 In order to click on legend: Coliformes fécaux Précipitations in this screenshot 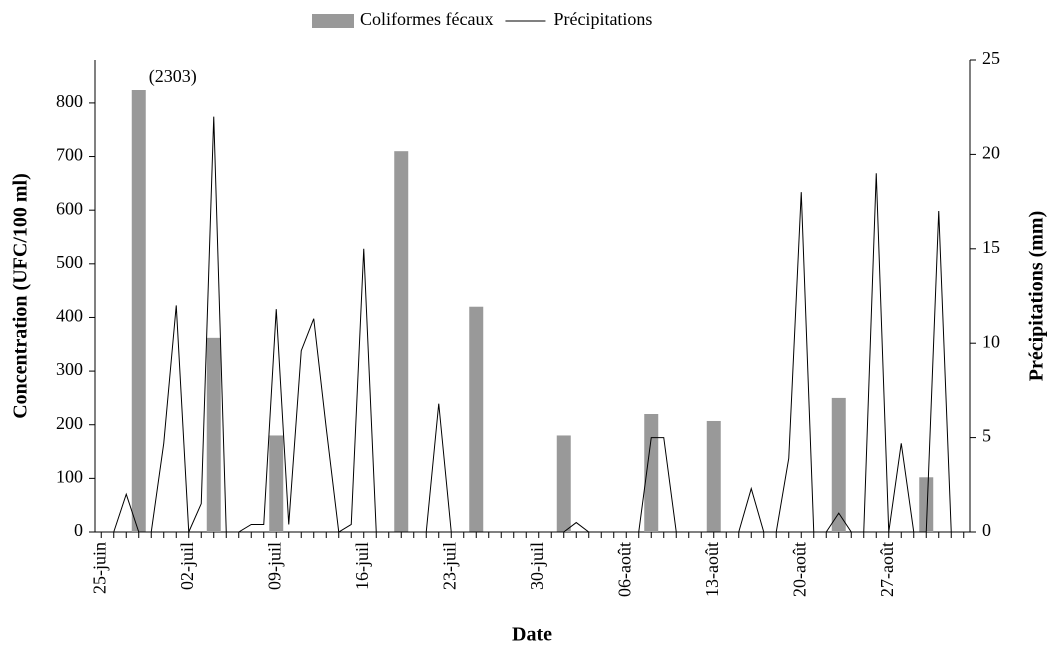, I will do `click(482, 19)`.